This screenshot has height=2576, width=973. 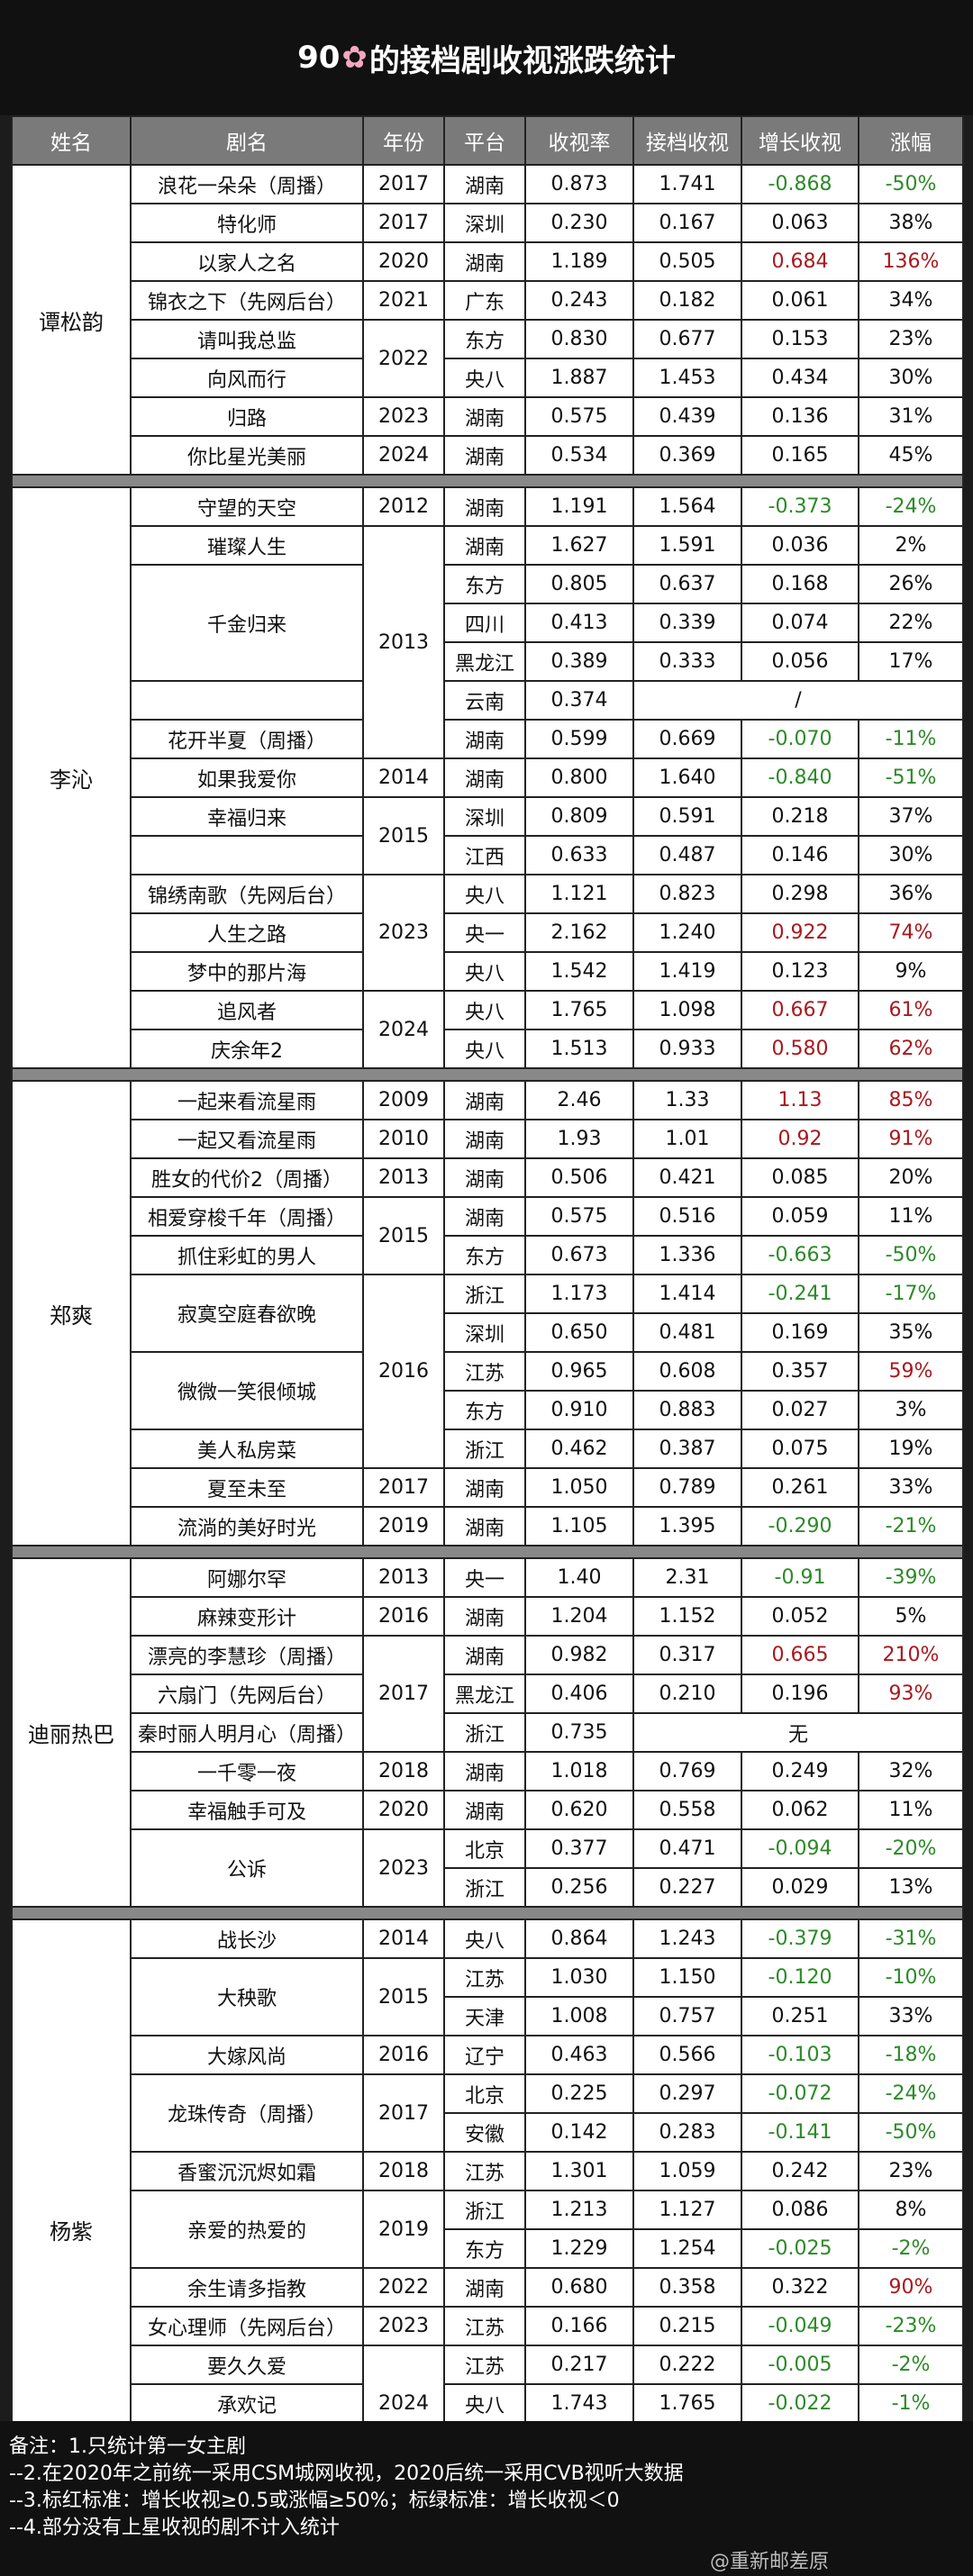 I want to click on rating-cell: 1.191, so click(x=579, y=506).